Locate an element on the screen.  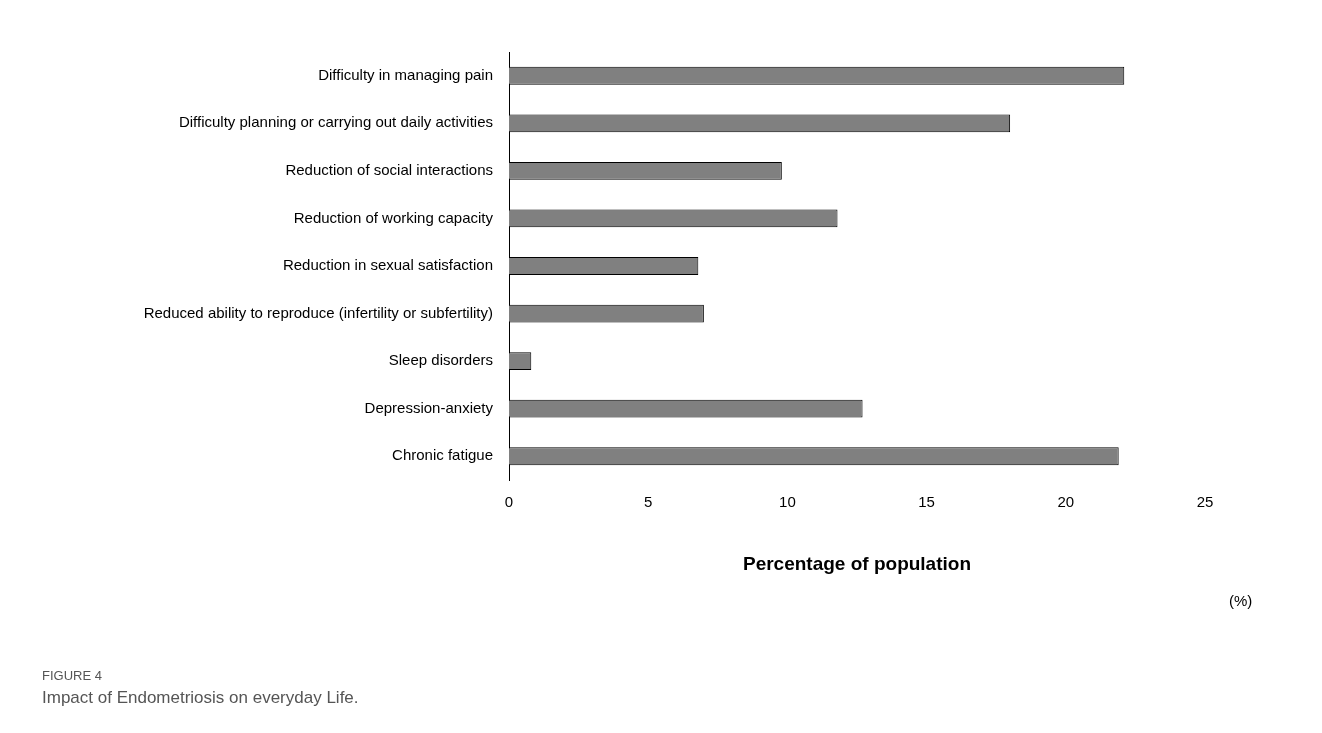
x-tick-label: 10 is located at coordinates (787, 502).